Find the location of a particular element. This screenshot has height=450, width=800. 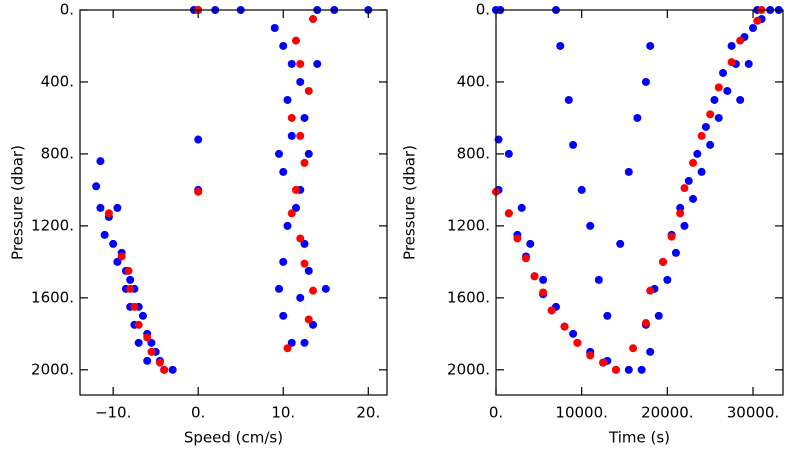

x-axis-title: Time (s) is located at coordinates (639, 438).